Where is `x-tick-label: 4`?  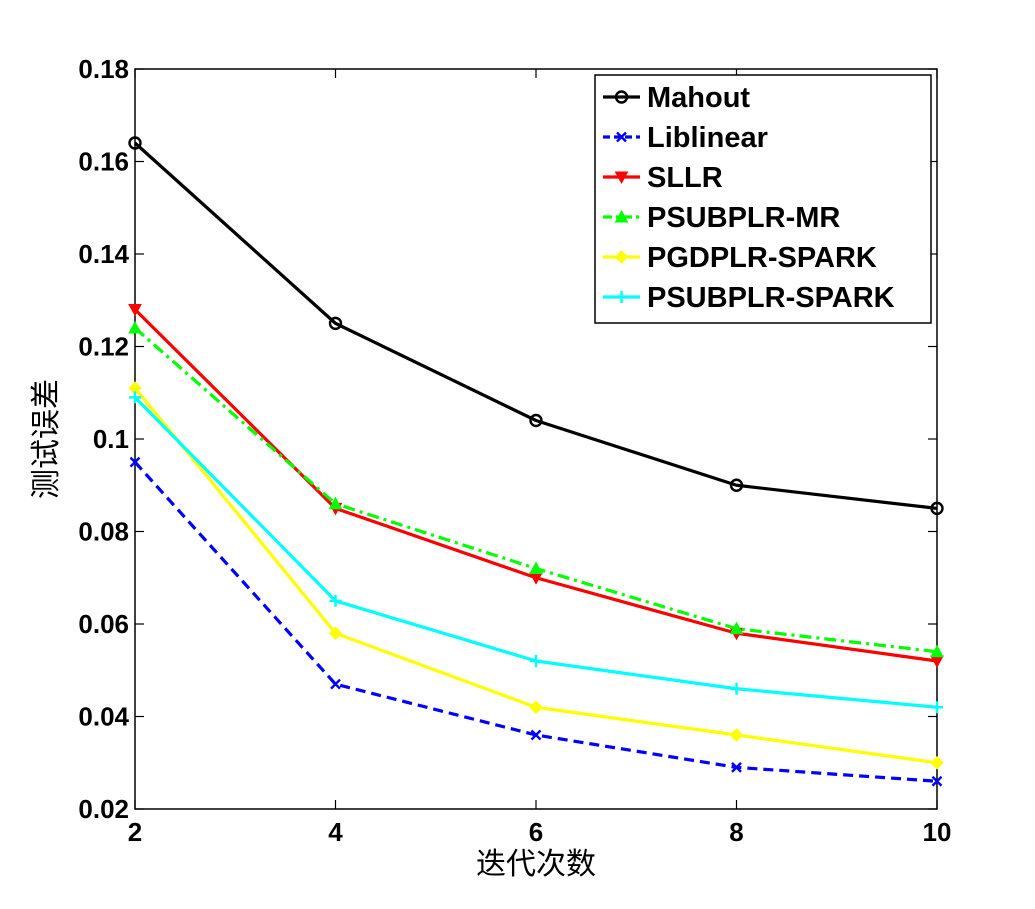 x-tick-label: 4 is located at coordinates (335, 832).